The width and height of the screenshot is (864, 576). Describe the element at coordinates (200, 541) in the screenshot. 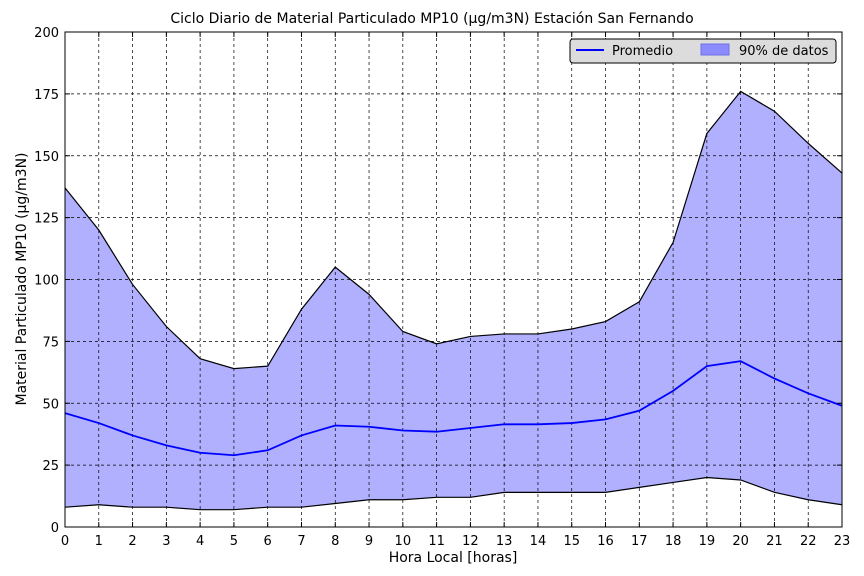

I see `x-tick-label: 4` at that location.